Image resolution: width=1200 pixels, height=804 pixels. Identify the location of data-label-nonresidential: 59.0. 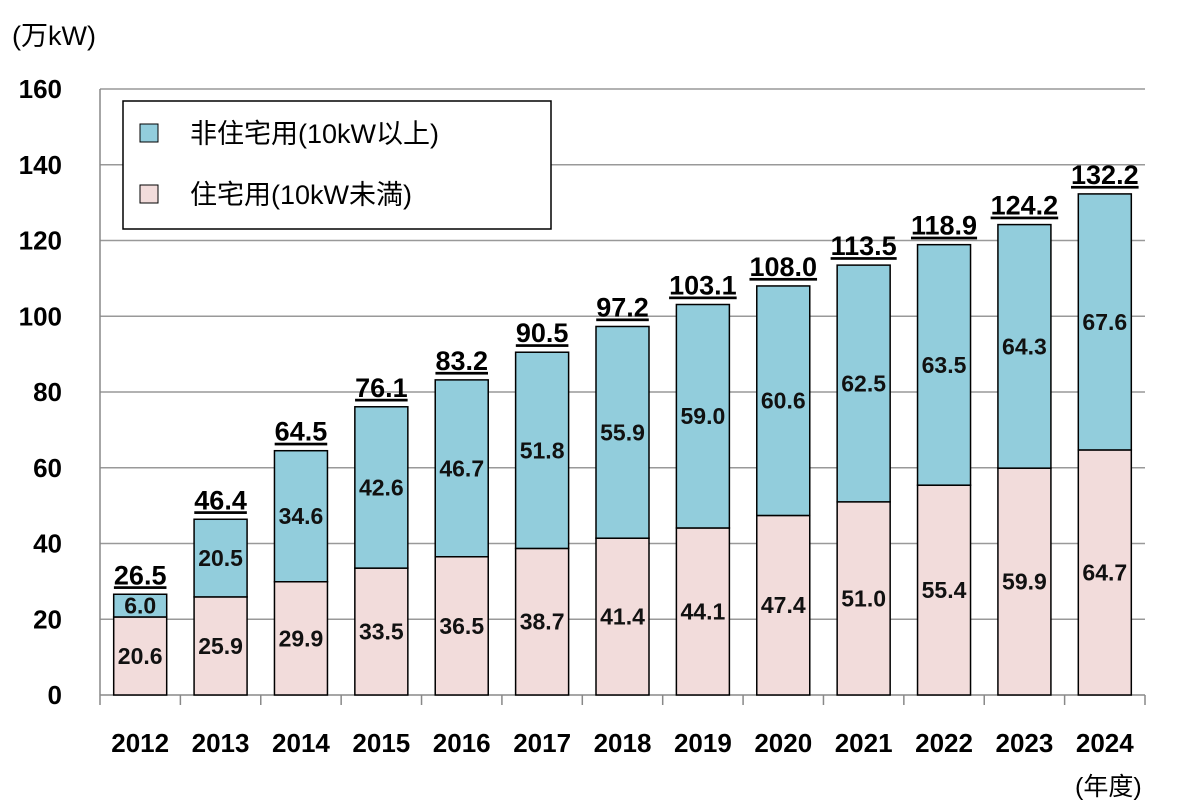
(703, 416).